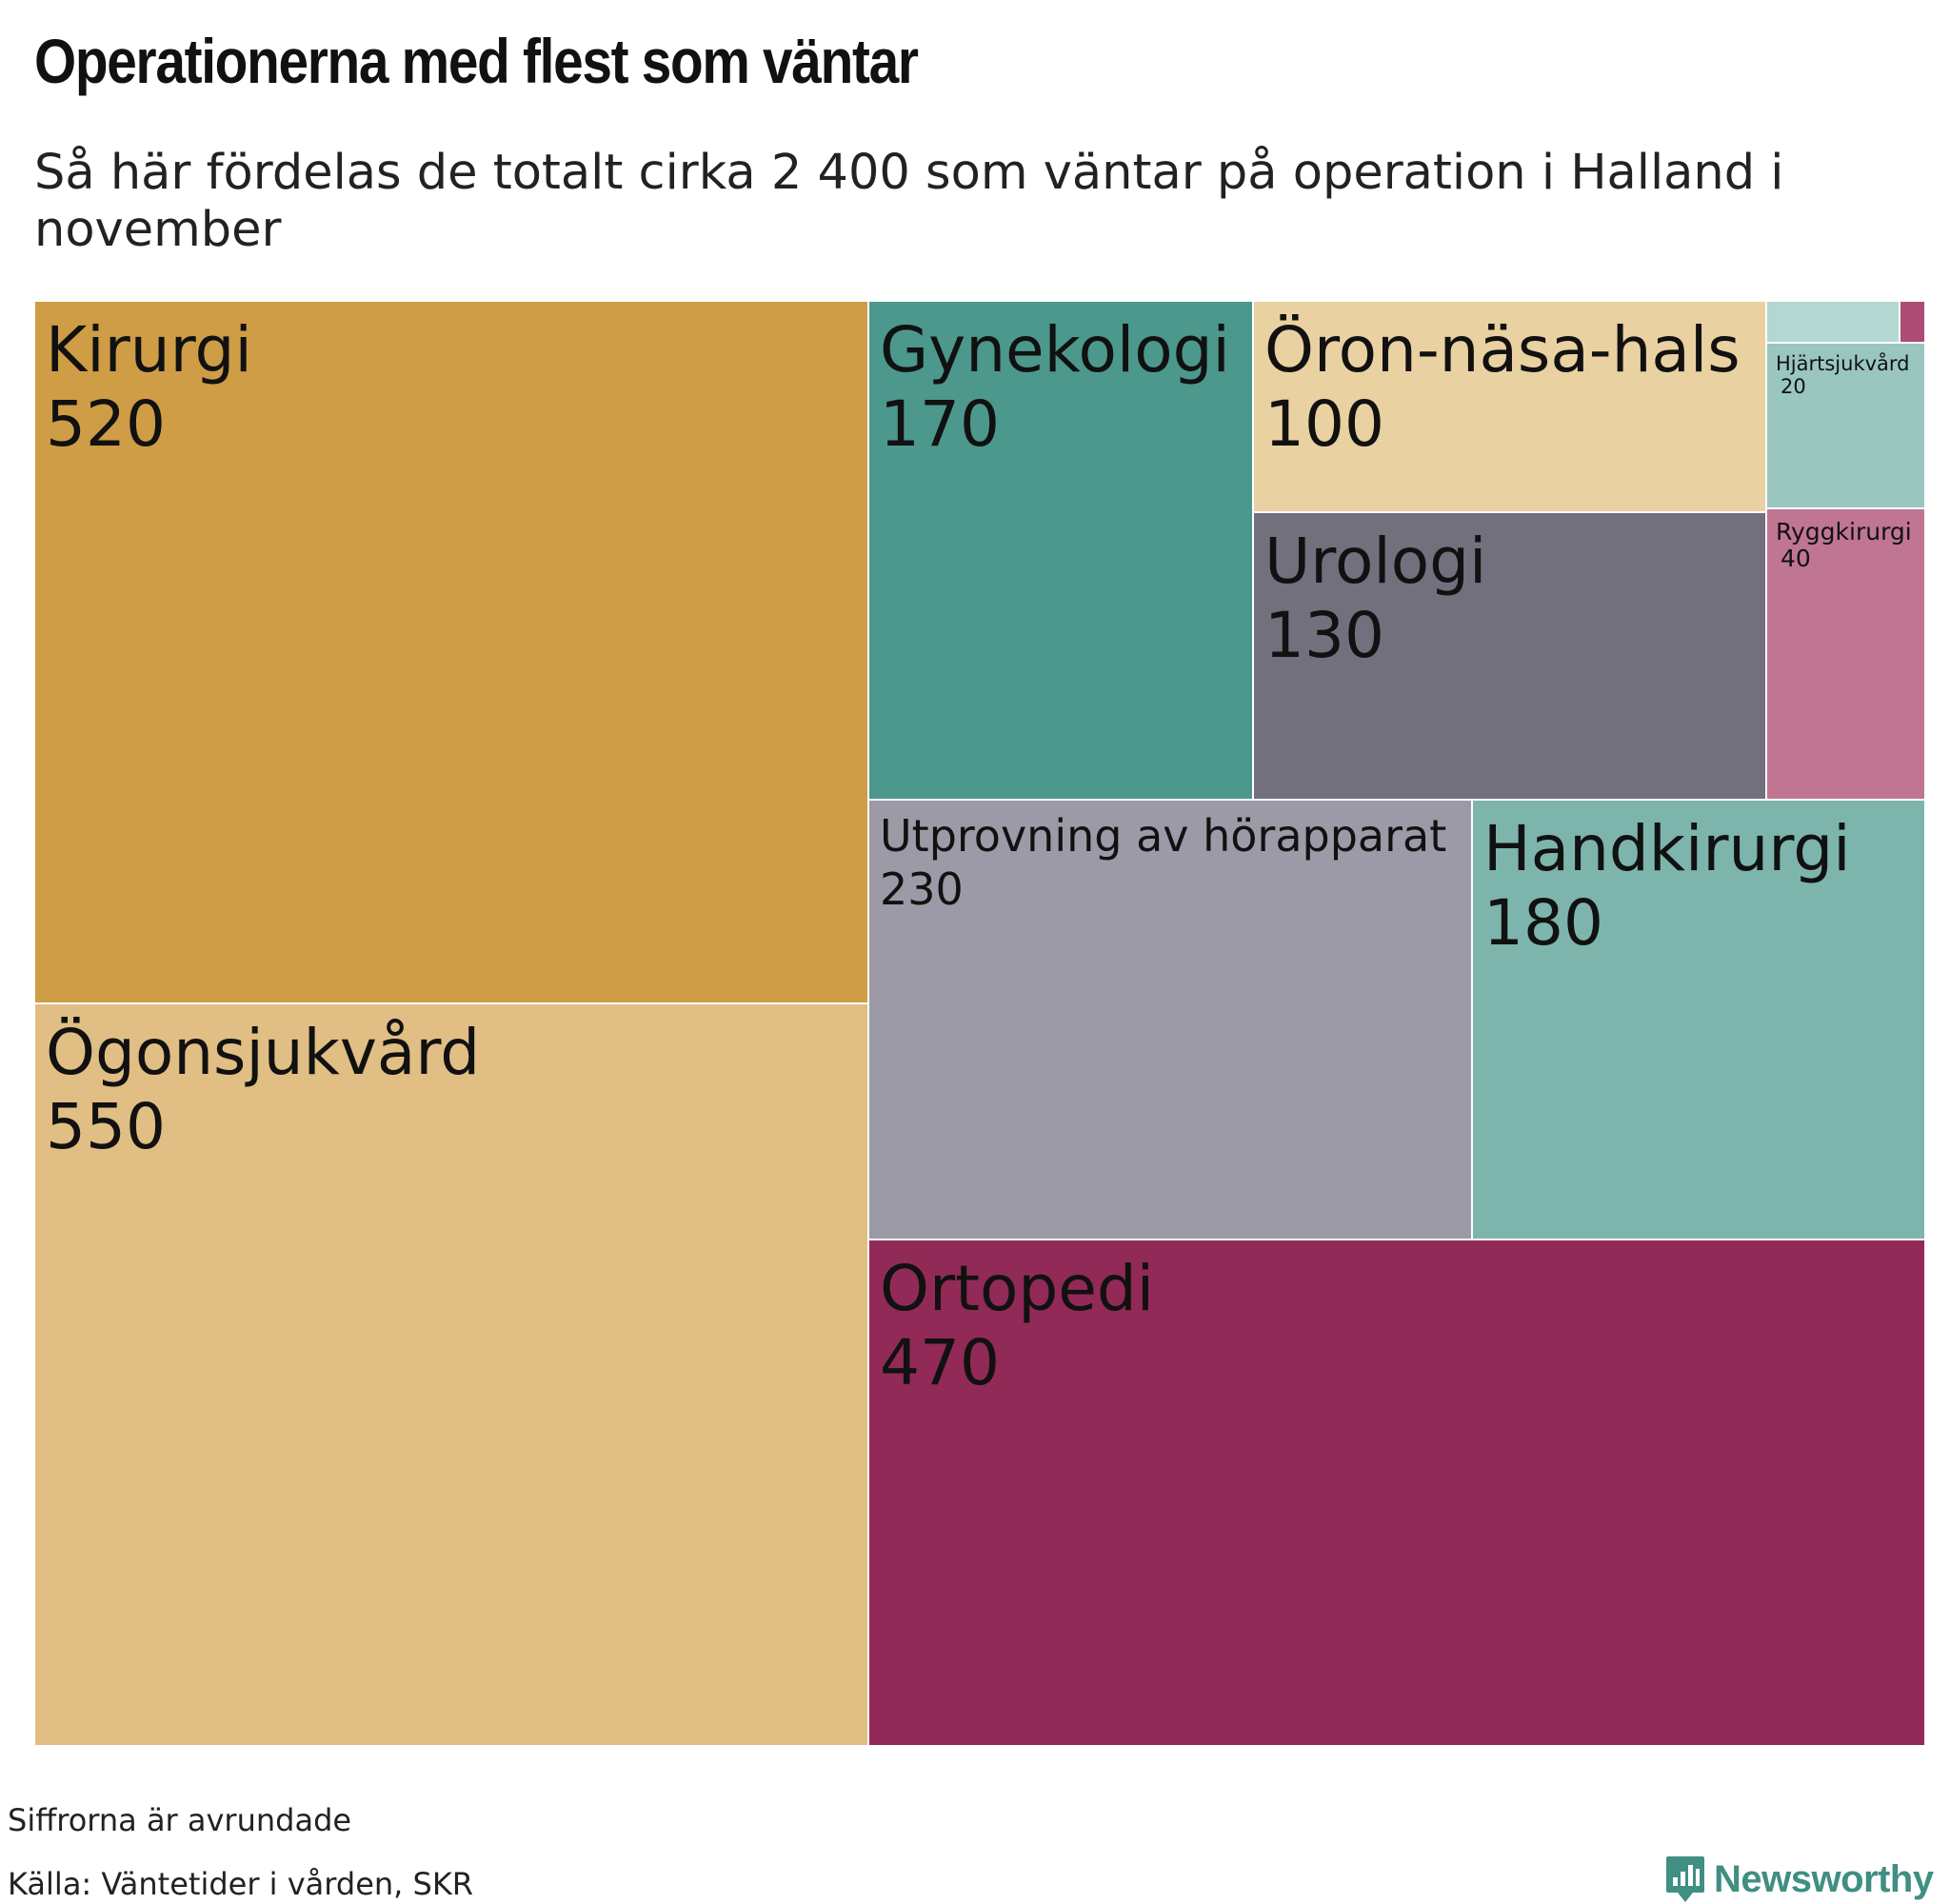  I want to click on treemap-value-handkirurgi: 180, so click(1543, 923).